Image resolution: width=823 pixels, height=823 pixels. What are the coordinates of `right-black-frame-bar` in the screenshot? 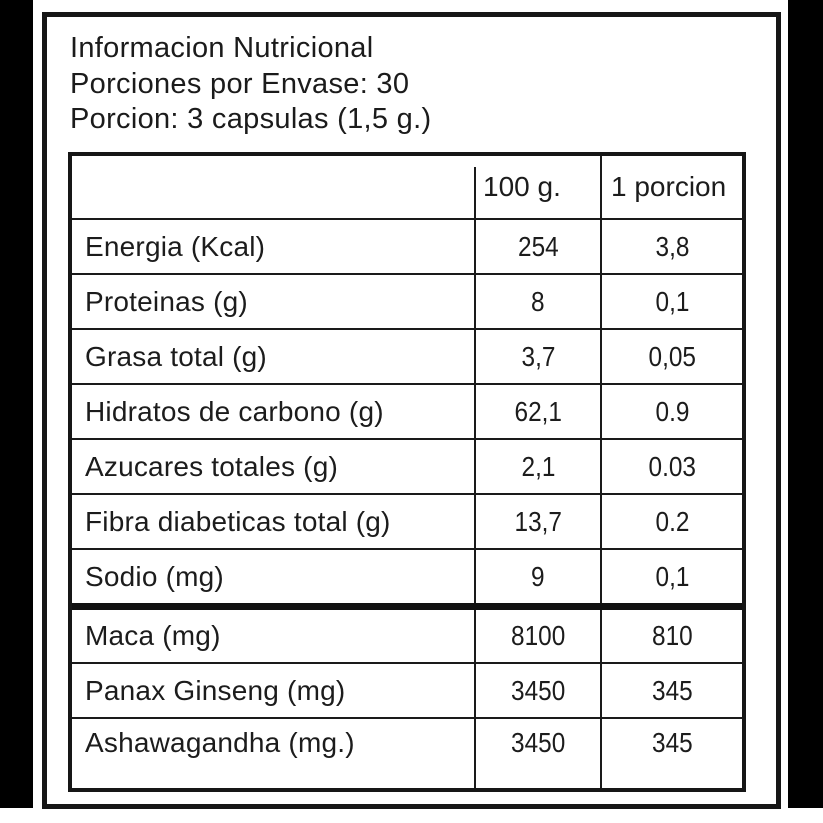 It's located at (805, 404).